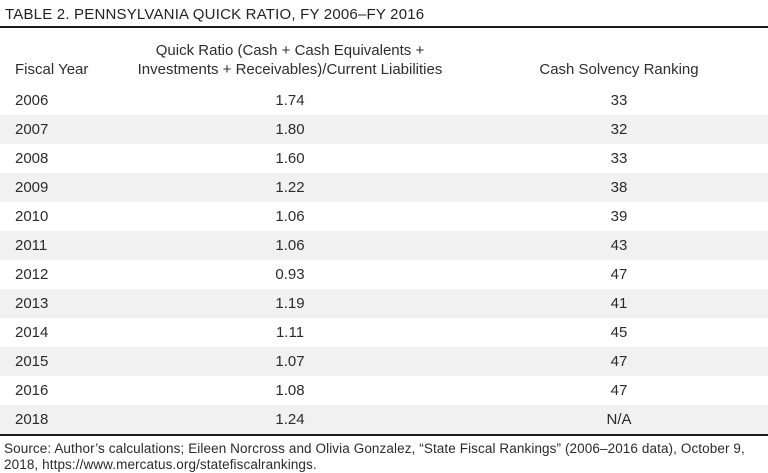  I want to click on table-row: 2015 1.07 47, so click(384, 361).